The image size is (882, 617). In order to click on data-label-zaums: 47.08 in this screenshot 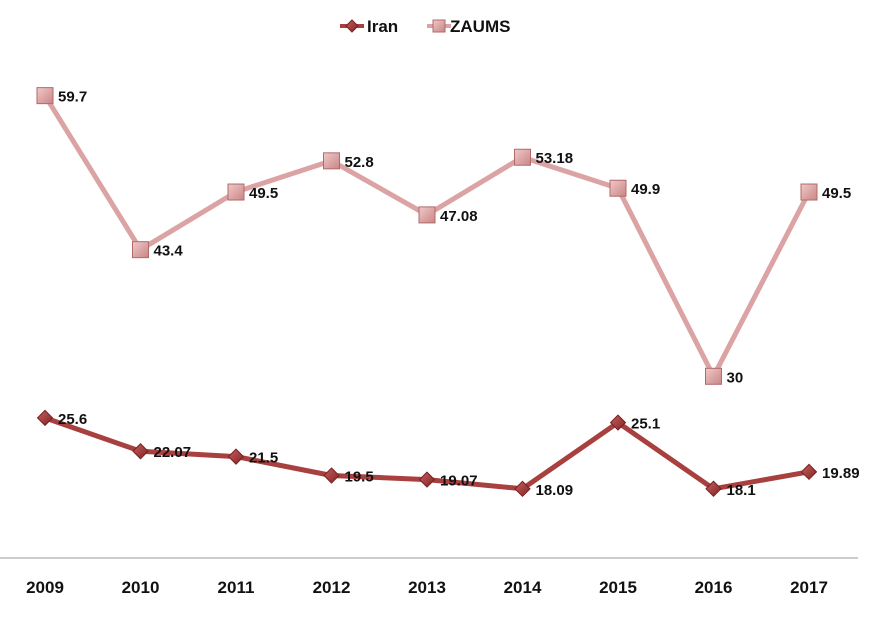, I will do `click(459, 216)`.